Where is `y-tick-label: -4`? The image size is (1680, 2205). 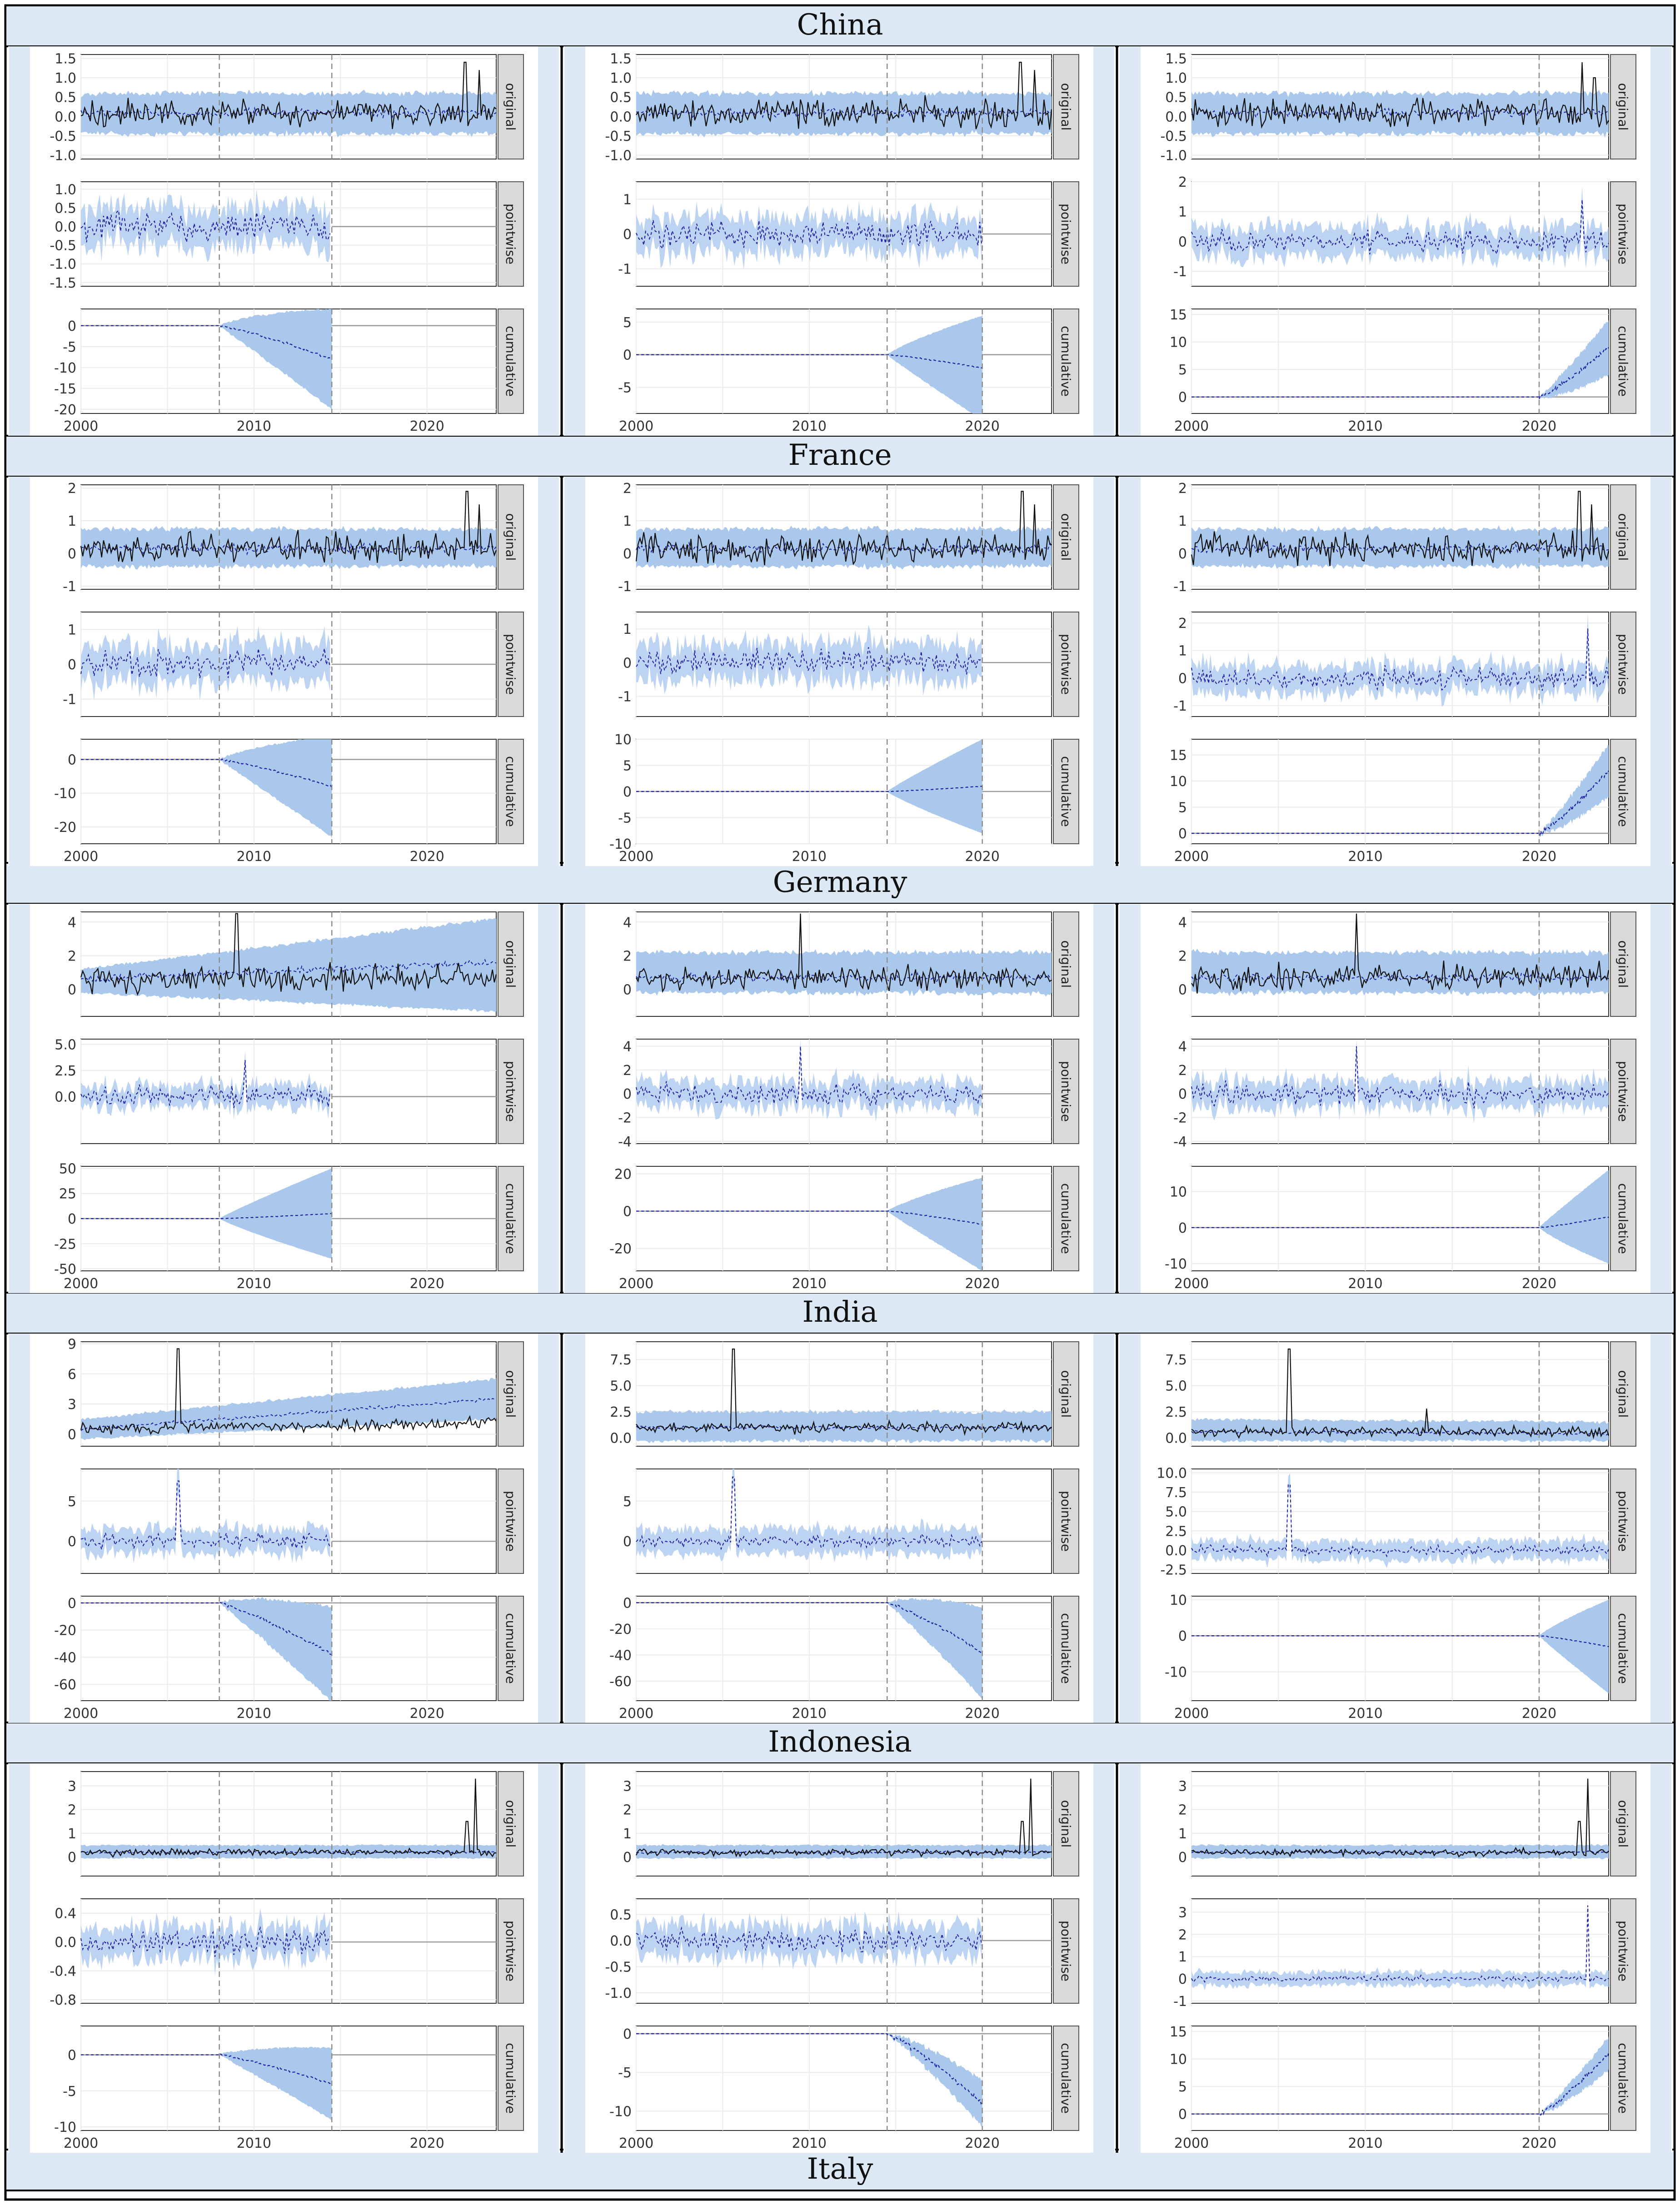 y-tick-label: -4 is located at coordinates (625, 1142).